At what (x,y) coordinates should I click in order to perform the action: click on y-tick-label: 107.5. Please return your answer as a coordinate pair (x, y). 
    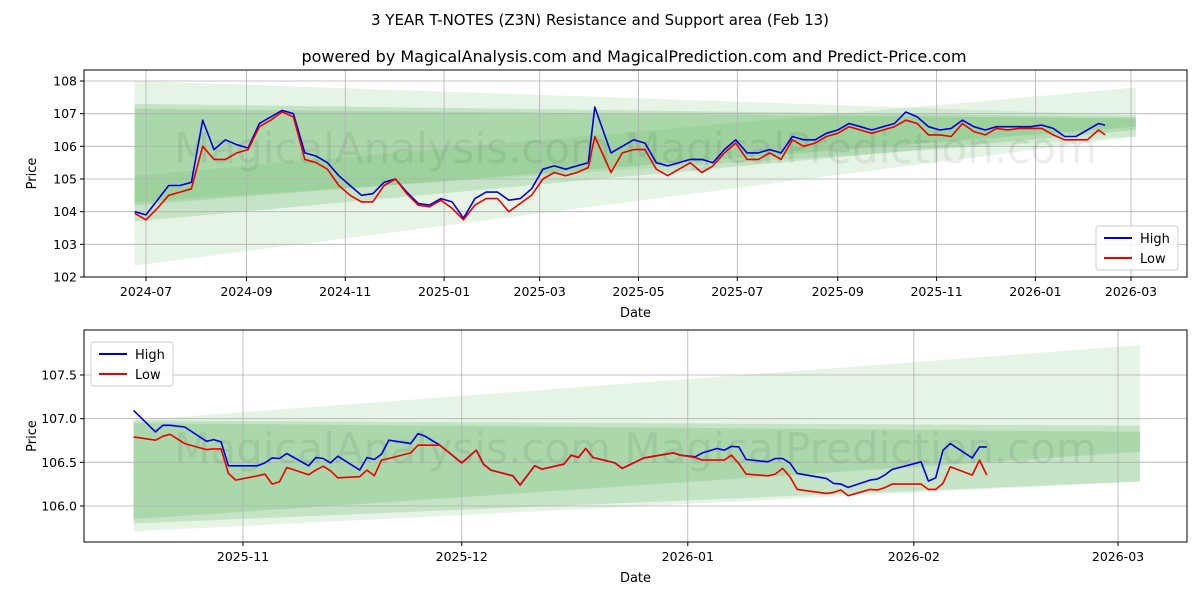
    Looking at the image, I should click on (59, 375).